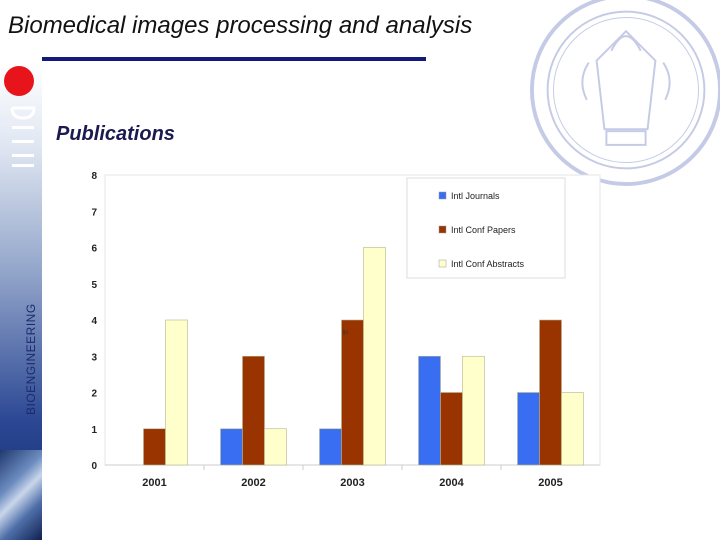 This screenshot has width=720, height=540. What do you see at coordinates (94, 212) in the screenshot?
I see `y-tick-label: 7` at bounding box center [94, 212].